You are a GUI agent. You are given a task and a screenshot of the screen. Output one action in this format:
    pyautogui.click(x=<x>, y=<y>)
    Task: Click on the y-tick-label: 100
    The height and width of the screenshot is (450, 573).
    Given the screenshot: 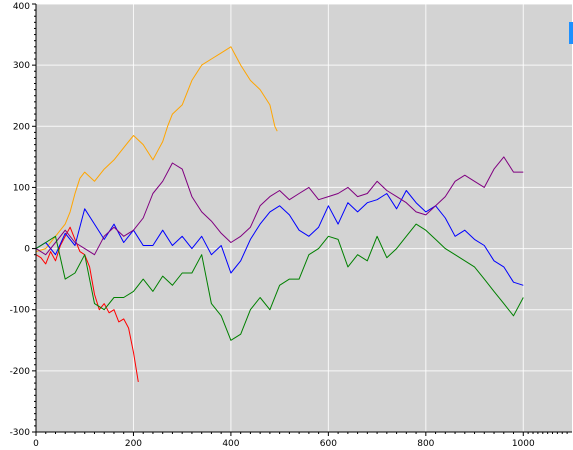 What is the action you would take?
    pyautogui.click(x=21, y=188)
    